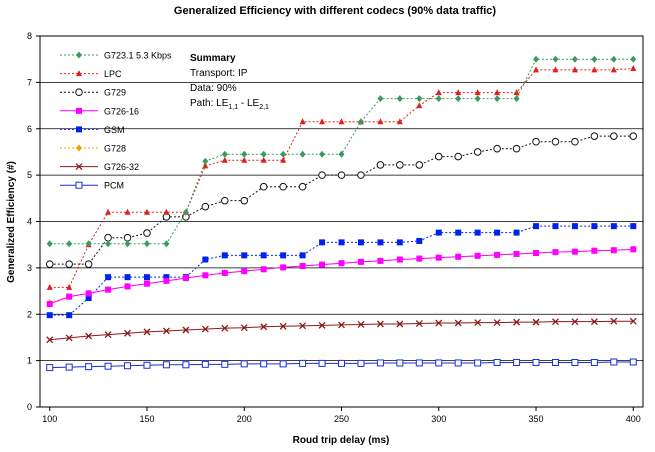 This screenshot has width=655, height=452. I want to click on legend-entry: G726-16, so click(99, 111).